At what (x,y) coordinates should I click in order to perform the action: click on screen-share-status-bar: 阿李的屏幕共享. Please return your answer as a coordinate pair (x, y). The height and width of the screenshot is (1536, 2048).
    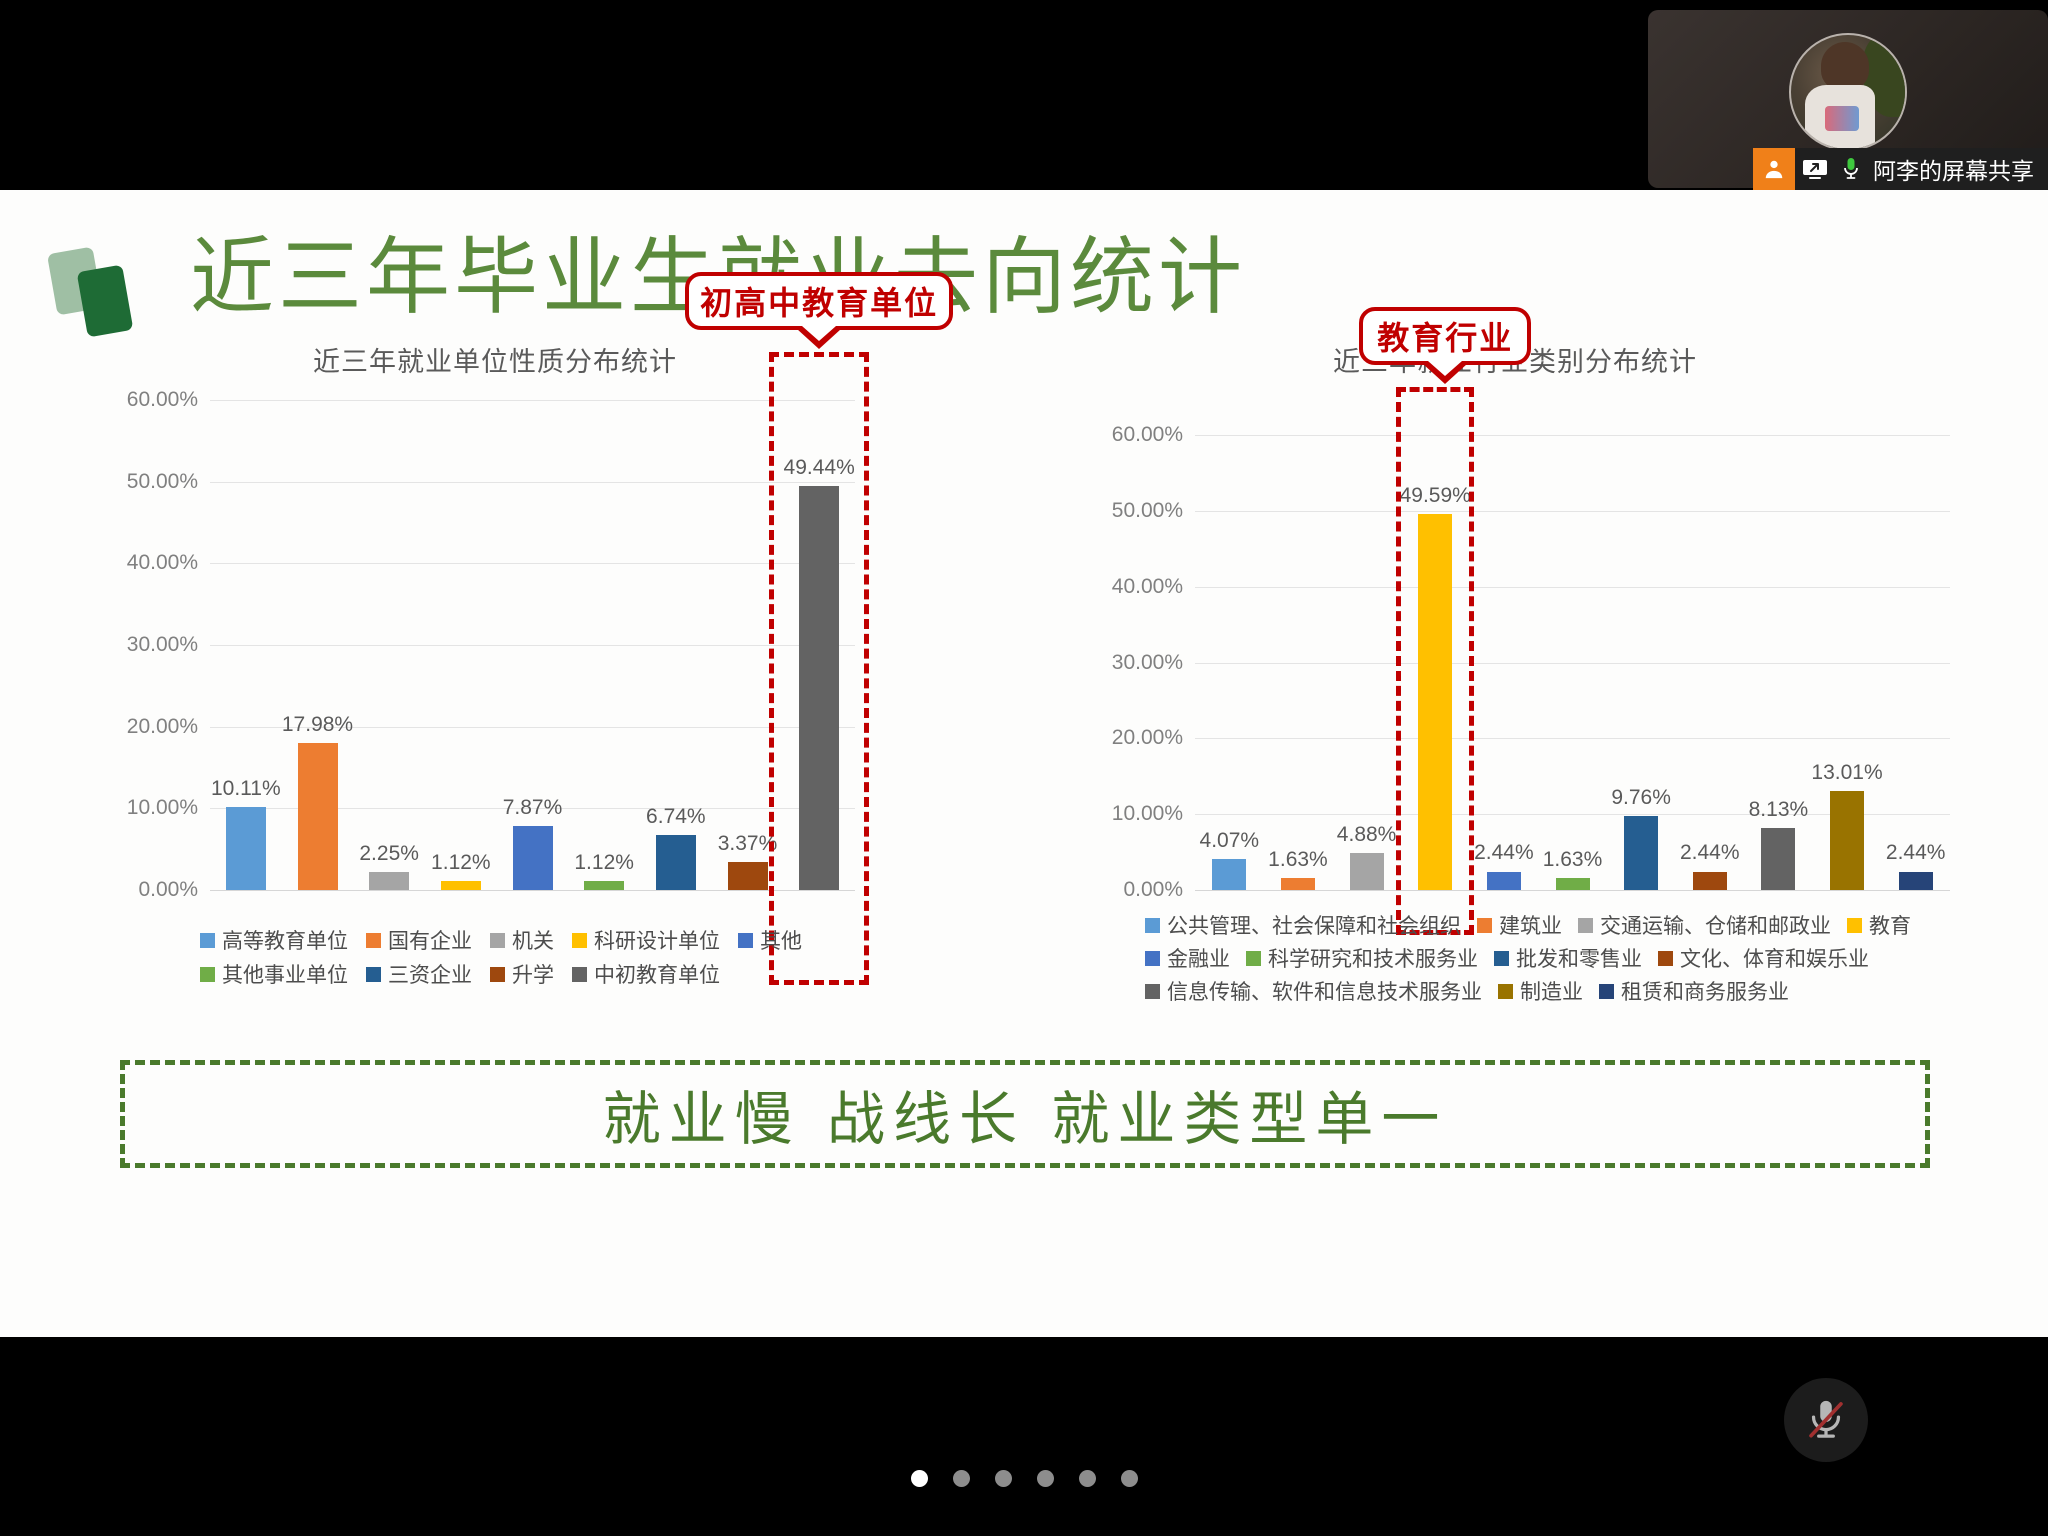
    Looking at the image, I should click on (1900, 169).